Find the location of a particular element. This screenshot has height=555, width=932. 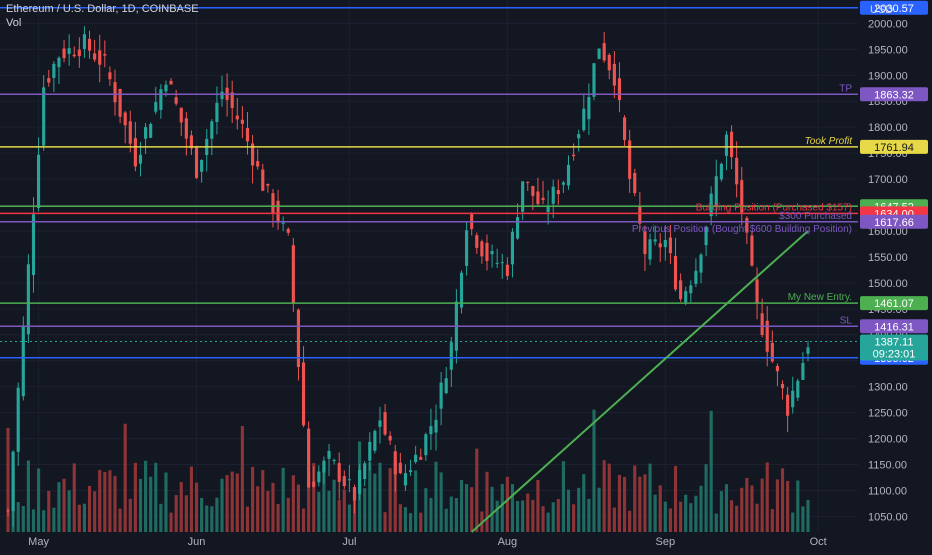

level-note: $300 Purchased is located at coordinates (815, 216).